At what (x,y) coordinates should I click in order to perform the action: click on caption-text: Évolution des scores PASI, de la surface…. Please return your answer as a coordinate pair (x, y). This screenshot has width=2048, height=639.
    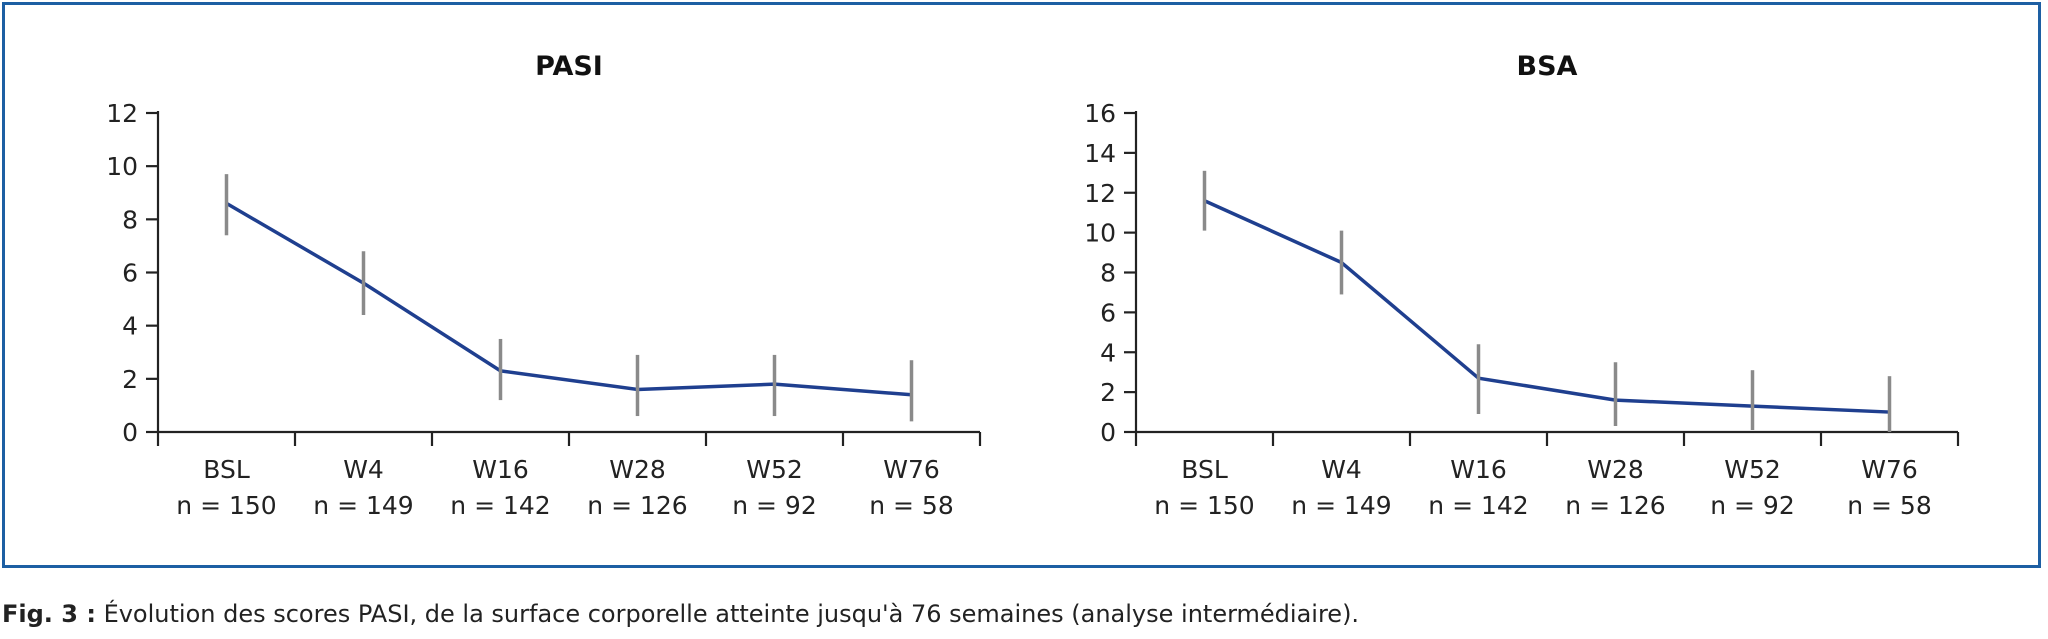
    Looking at the image, I should click on (727, 614).